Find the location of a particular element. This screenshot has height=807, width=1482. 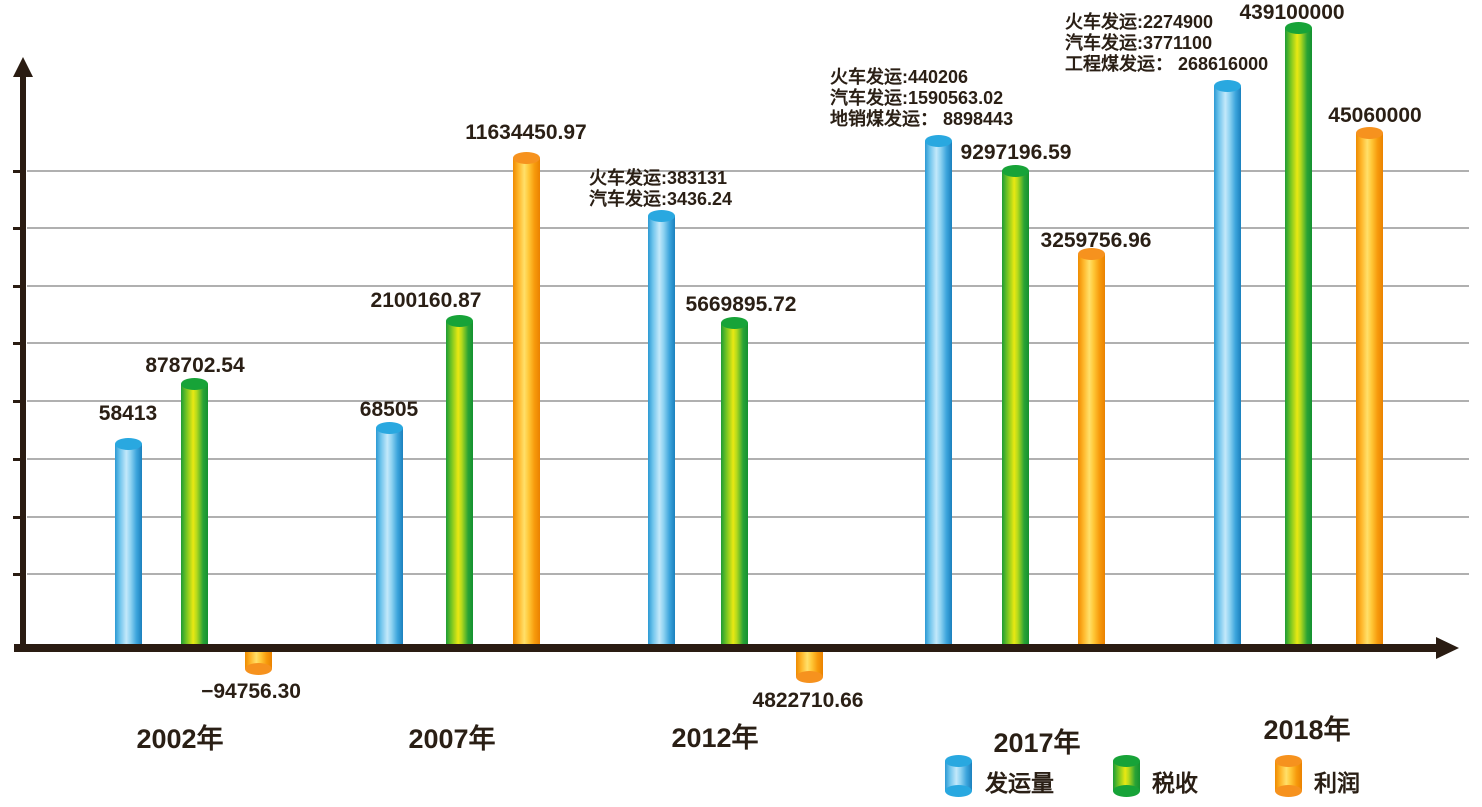

value-label-profit-2007年: 11634450.97 is located at coordinates (526, 132).